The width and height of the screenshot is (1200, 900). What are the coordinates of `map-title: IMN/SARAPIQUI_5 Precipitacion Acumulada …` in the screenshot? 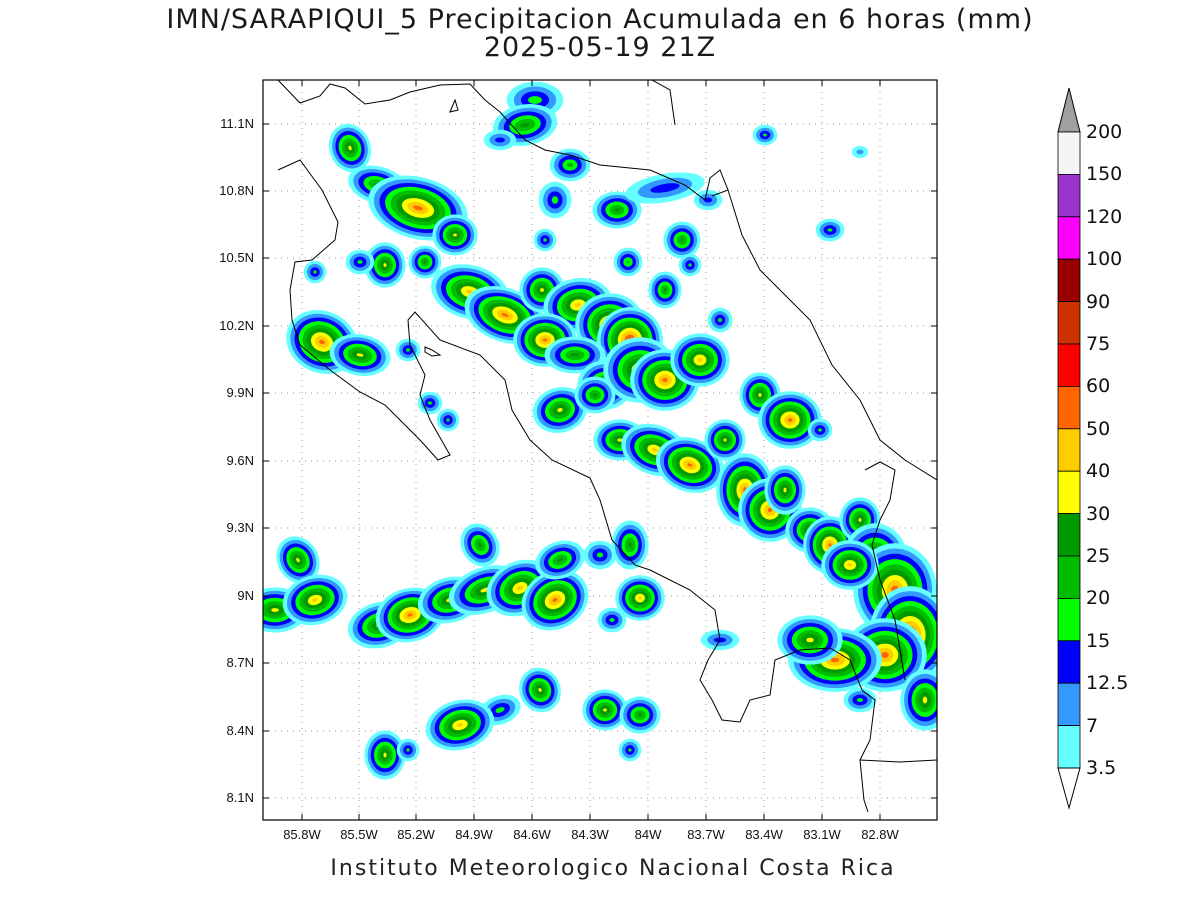 It's located at (600, 19).